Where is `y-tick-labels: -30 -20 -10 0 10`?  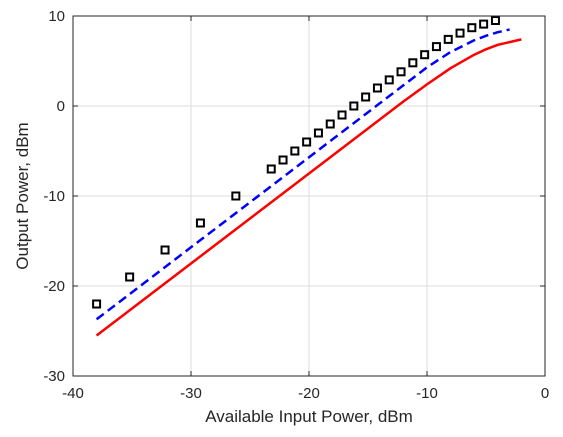
y-tick-labels: -30 -20 -10 0 10 is located at coordinates (54, 196).